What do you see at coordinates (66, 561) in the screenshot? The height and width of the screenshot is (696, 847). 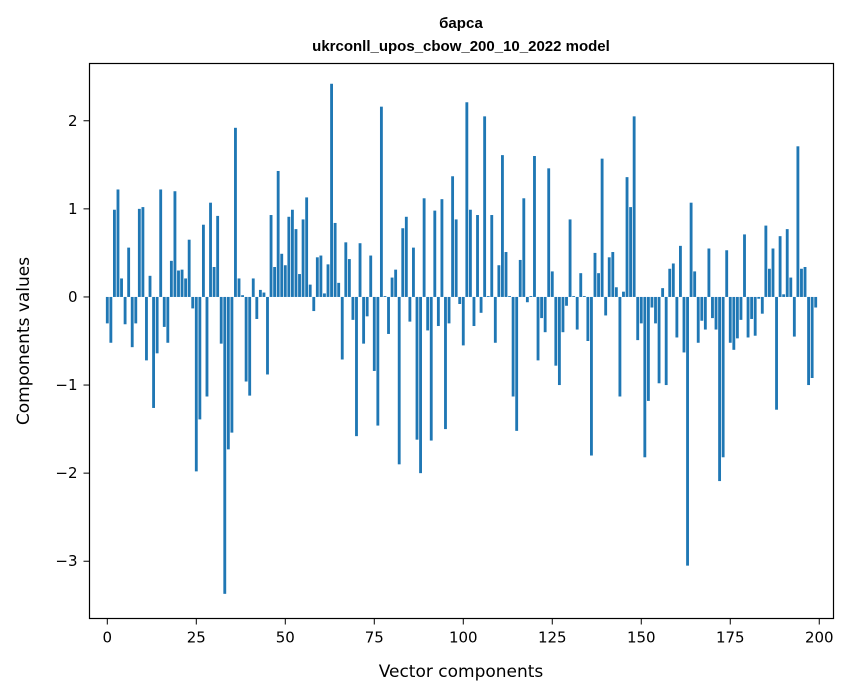 I see `y-tick-label: −3` at bounding box center [66, 561].